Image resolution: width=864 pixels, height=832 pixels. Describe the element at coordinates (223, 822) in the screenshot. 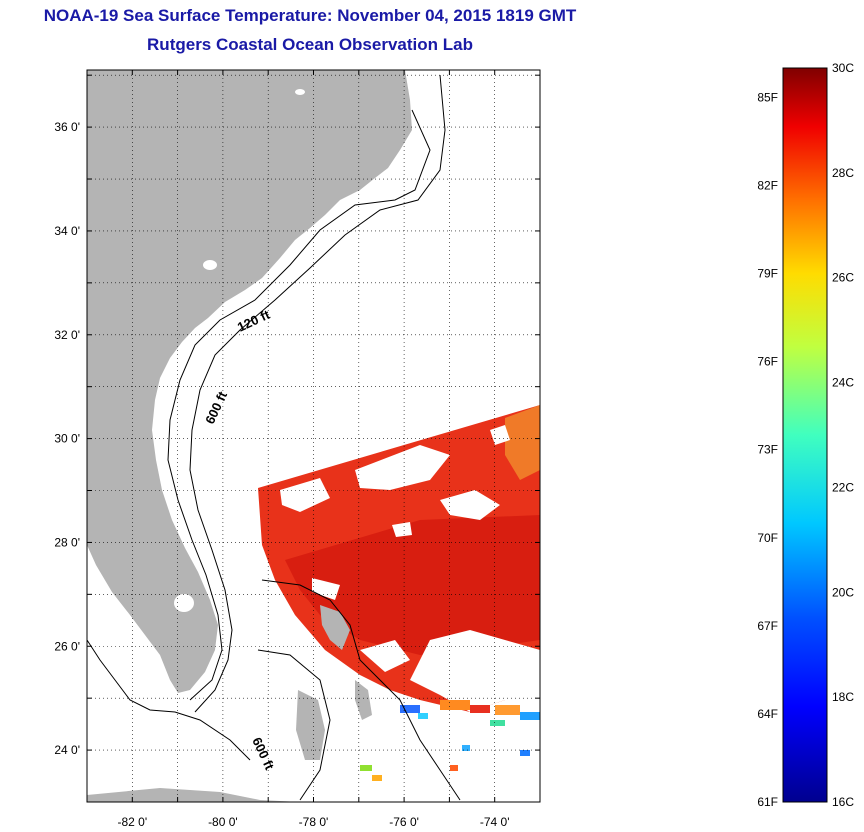

I see `lon-tick-label: -80 0'` at that location.